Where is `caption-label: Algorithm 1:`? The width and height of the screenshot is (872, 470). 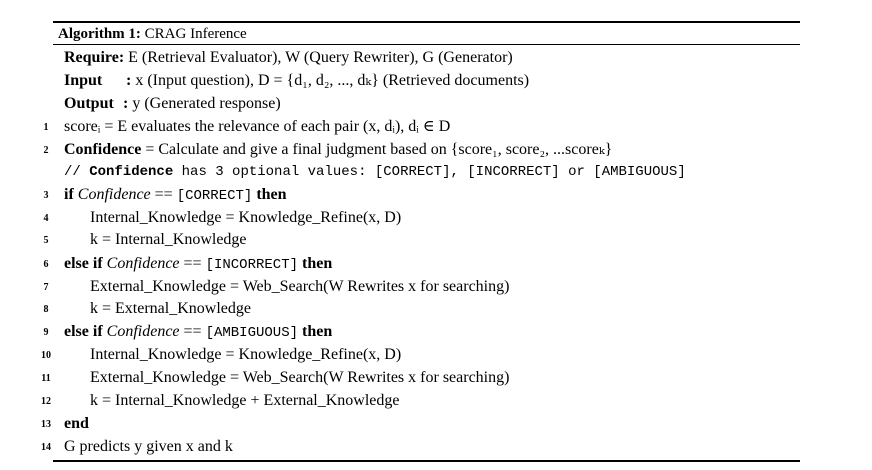 caption-label: Algorithm 1: is located at coordinates (99, 34).